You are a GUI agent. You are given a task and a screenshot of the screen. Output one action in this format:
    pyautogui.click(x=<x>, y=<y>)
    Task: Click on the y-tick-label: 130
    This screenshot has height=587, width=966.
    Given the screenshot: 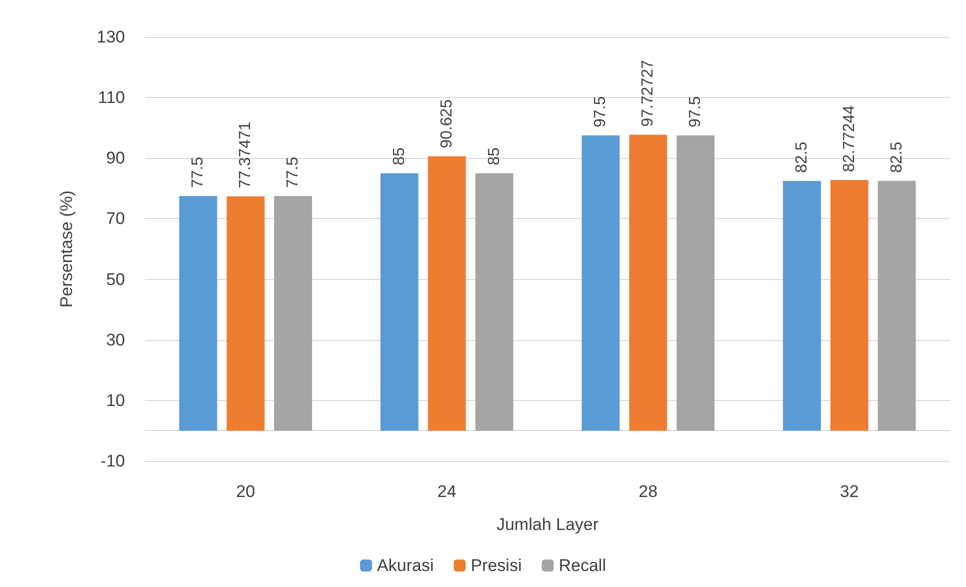 What is the action you would take?
    pyautogui.click(x=110, y=37)
    